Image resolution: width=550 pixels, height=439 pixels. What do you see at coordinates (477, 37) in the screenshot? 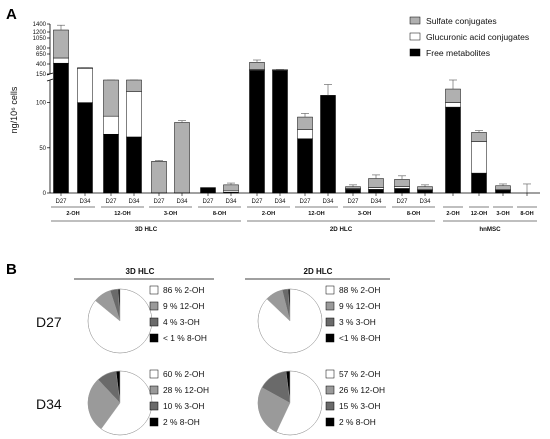
I see `legend-label: Glucuronic acid conjugates` at bounding box center [477, 37].